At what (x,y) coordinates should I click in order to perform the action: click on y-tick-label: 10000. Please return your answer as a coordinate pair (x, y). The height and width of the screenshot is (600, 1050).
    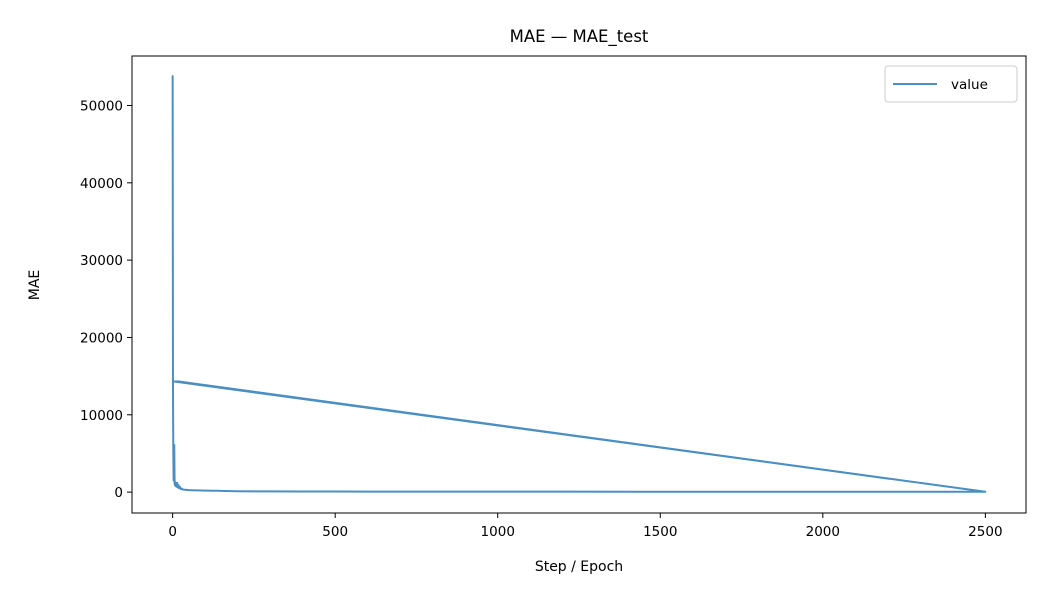
    Looking at the image, I should click on (101, 416).